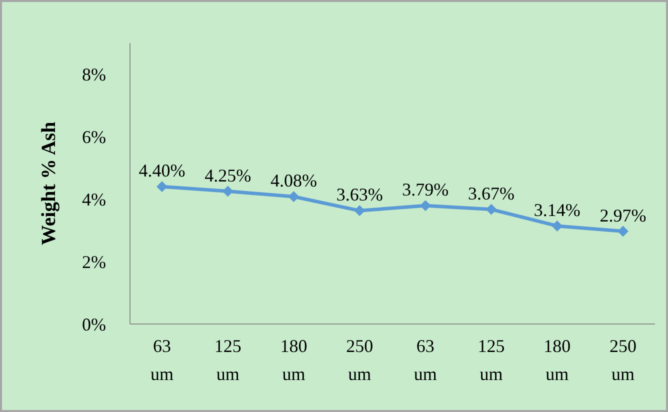 The image size is (668, 412). What do you see at coordinates (491, 193) in the screenshot?
I see `data-label: 3.67%` at bounding box center [491, 193].